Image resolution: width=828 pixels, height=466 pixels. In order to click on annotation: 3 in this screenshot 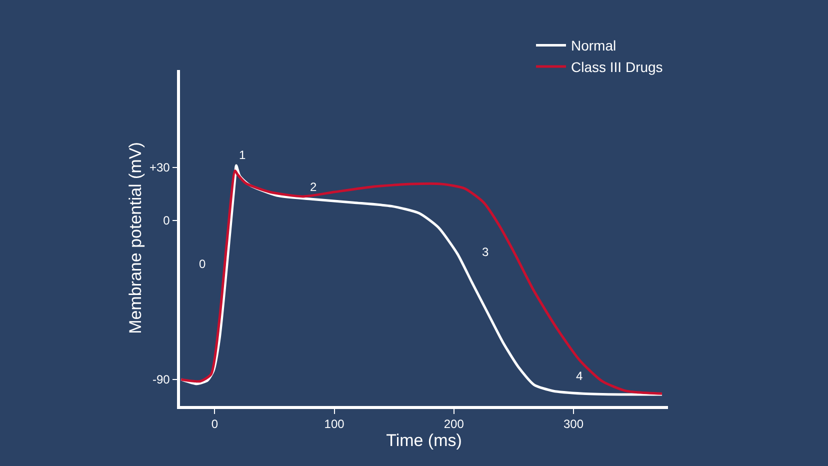, I will do `click(485, 252)`.